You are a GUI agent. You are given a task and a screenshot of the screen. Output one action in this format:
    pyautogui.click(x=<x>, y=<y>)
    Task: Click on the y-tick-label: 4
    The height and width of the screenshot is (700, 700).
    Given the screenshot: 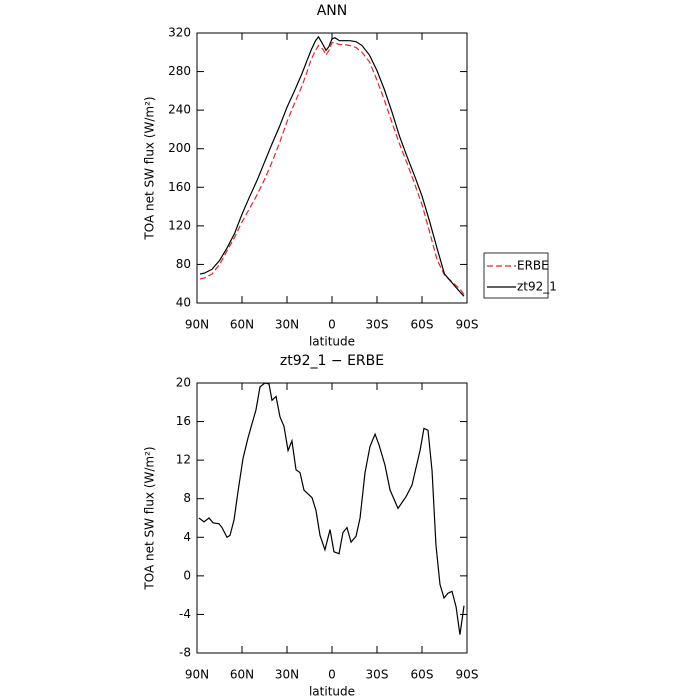 What is the action you would take?
    pyautogui.click(x=187, y=537)
    